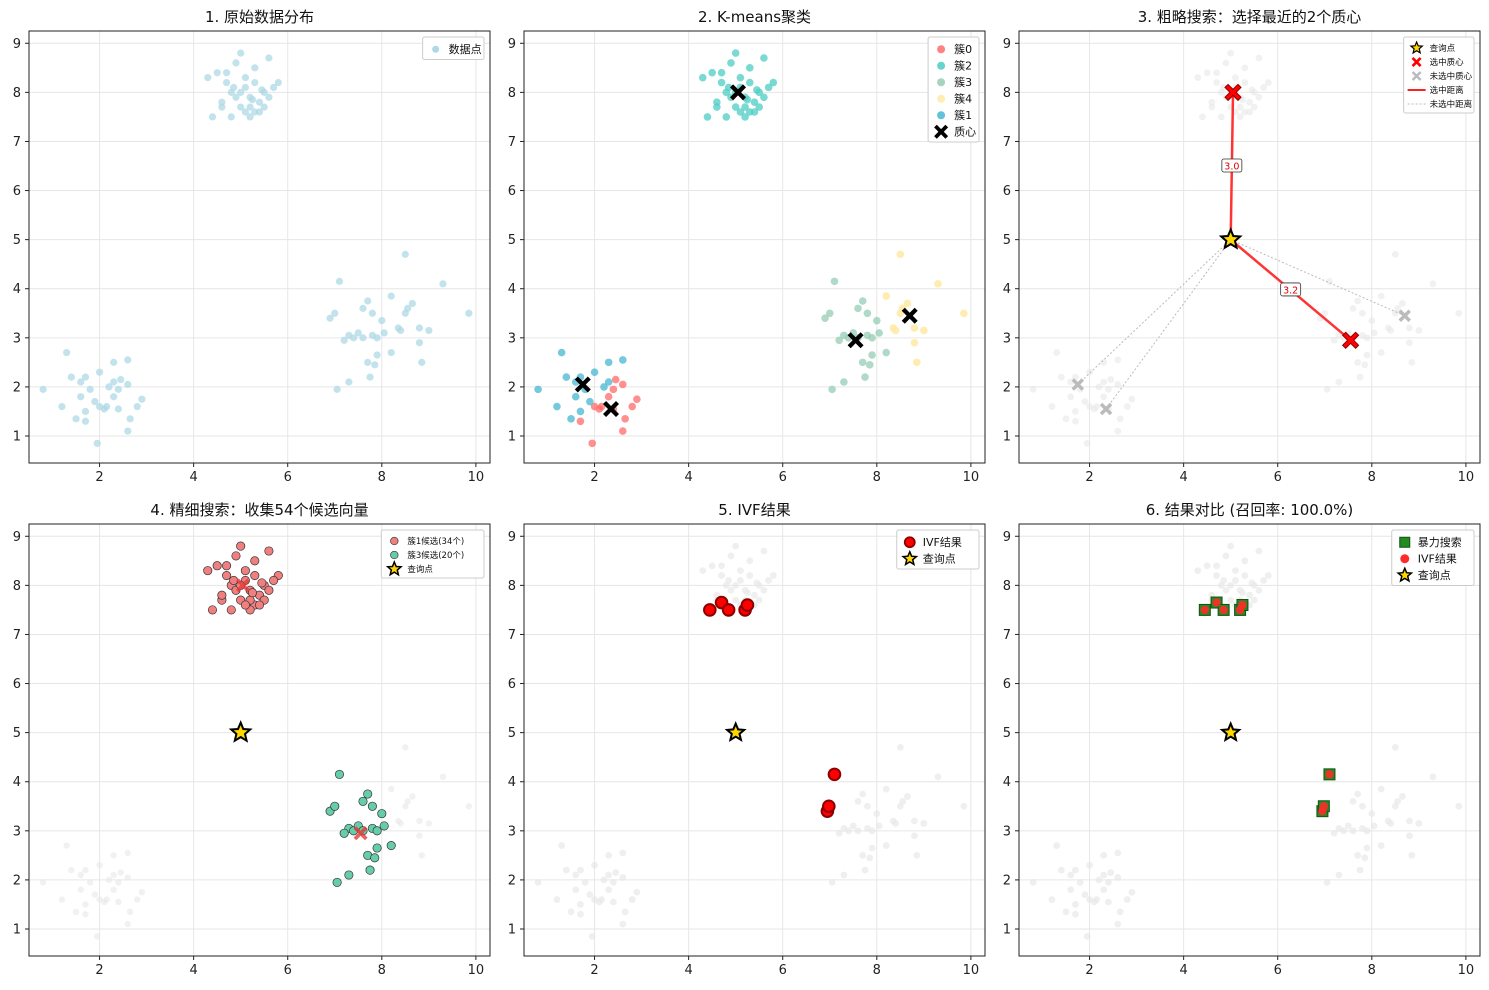 Image resolution: width=1489 pixels, height=990 pixels. What do you see at coordinates (243, 585) in the screenshot?
I see `cluster1-centroid` at bounding box center [243, 585].